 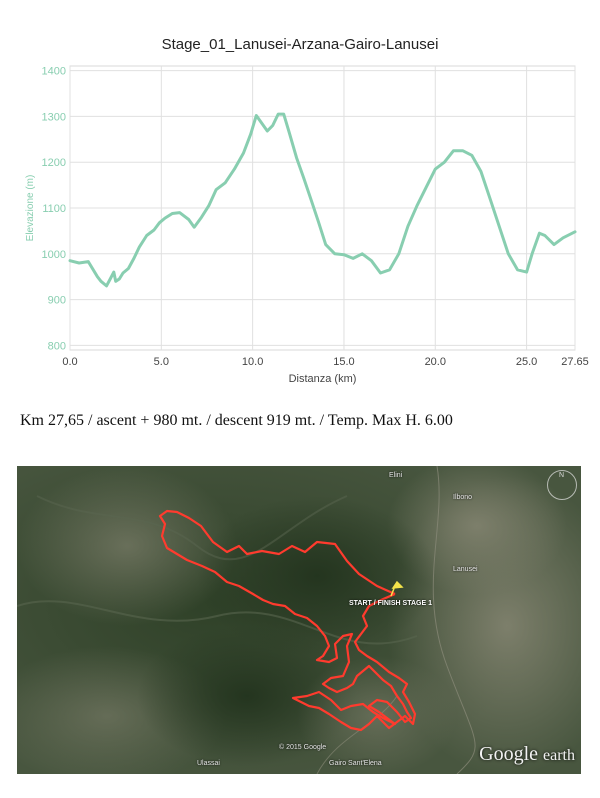 I want to click on route-path, so click(x=287, y=620).